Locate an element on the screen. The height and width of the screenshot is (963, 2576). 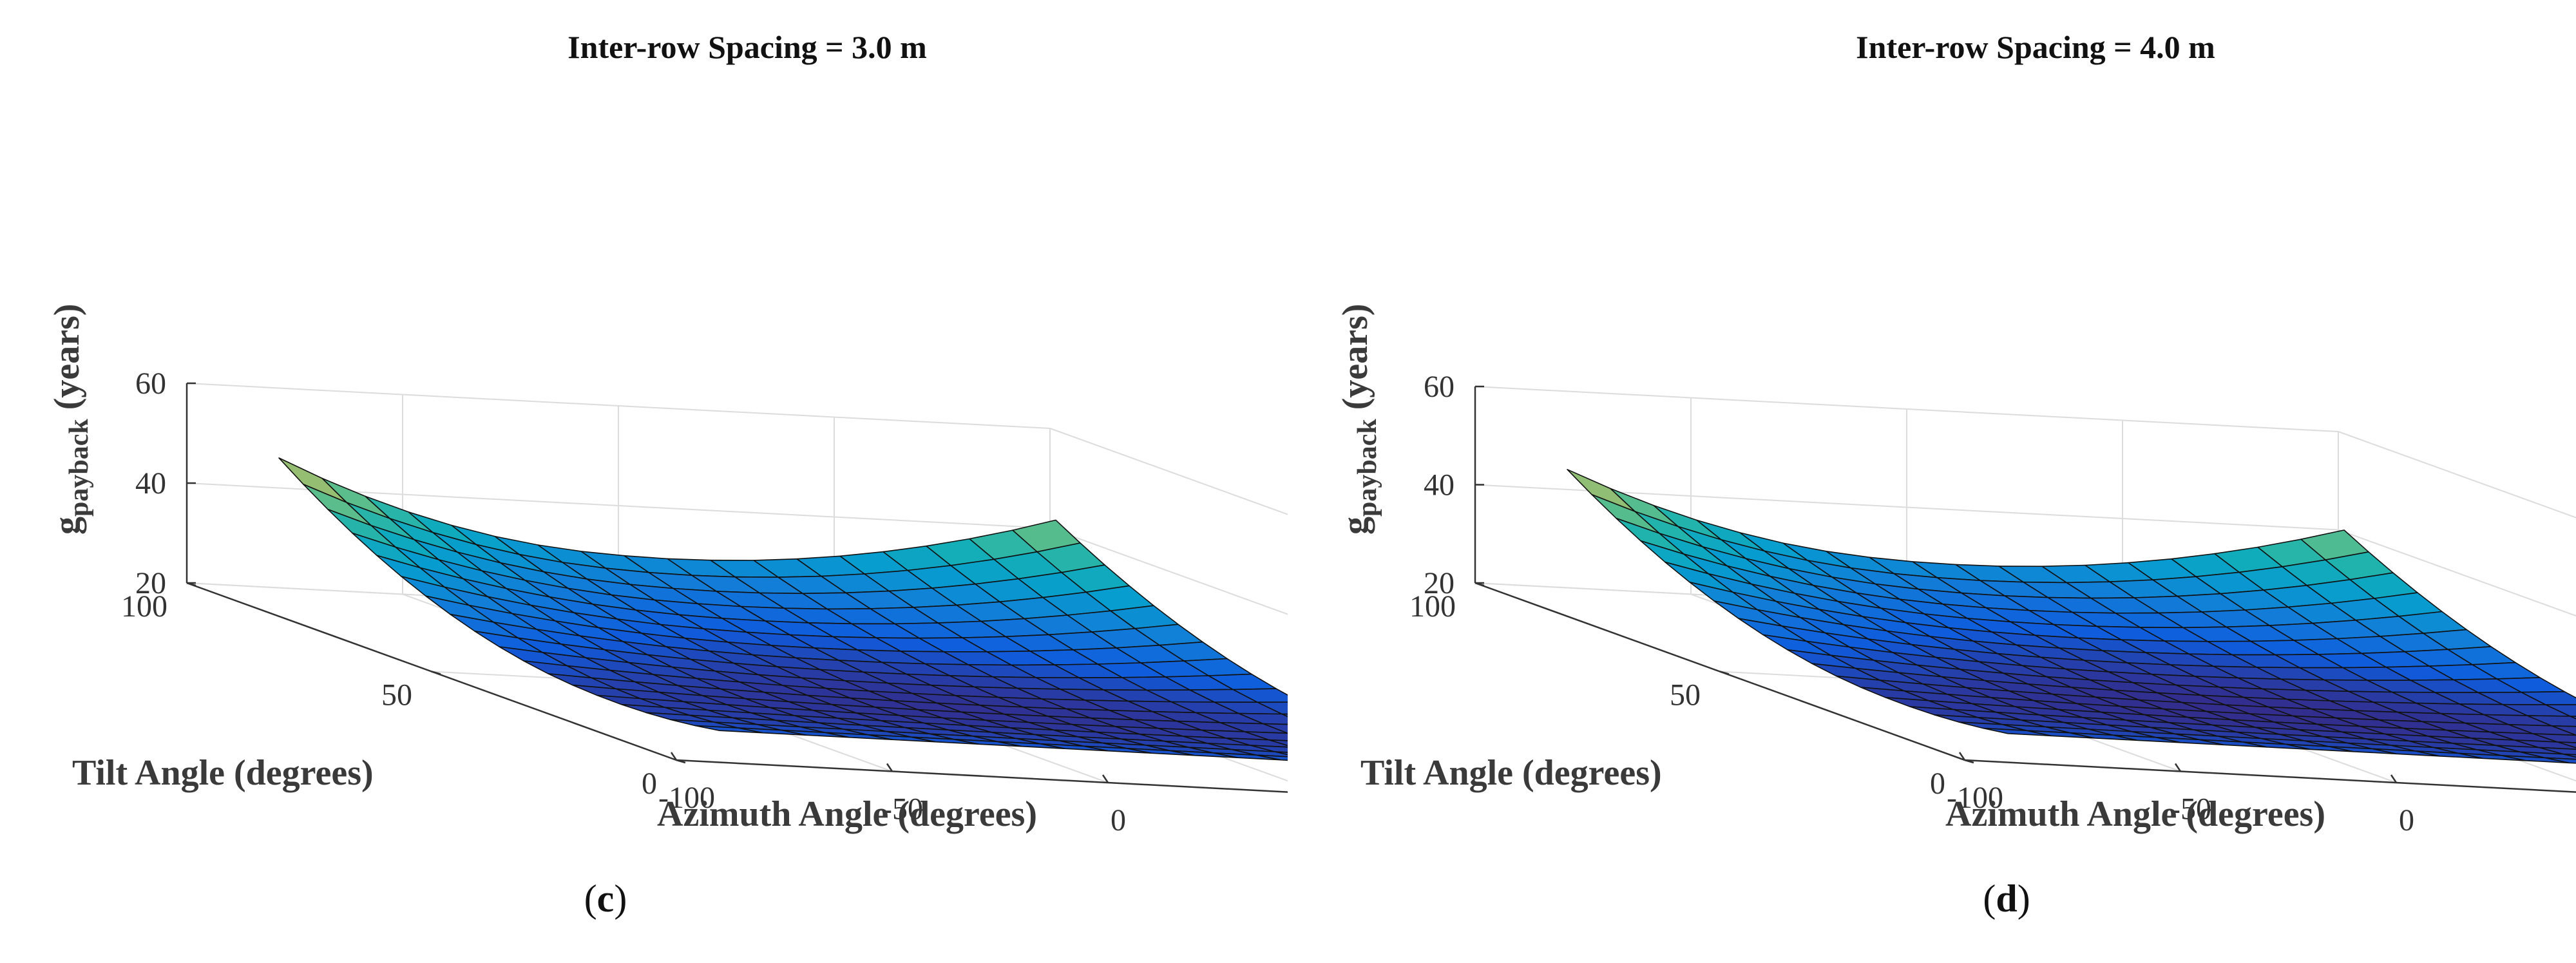
panel-letter: c is located at coordinates (606, 898).